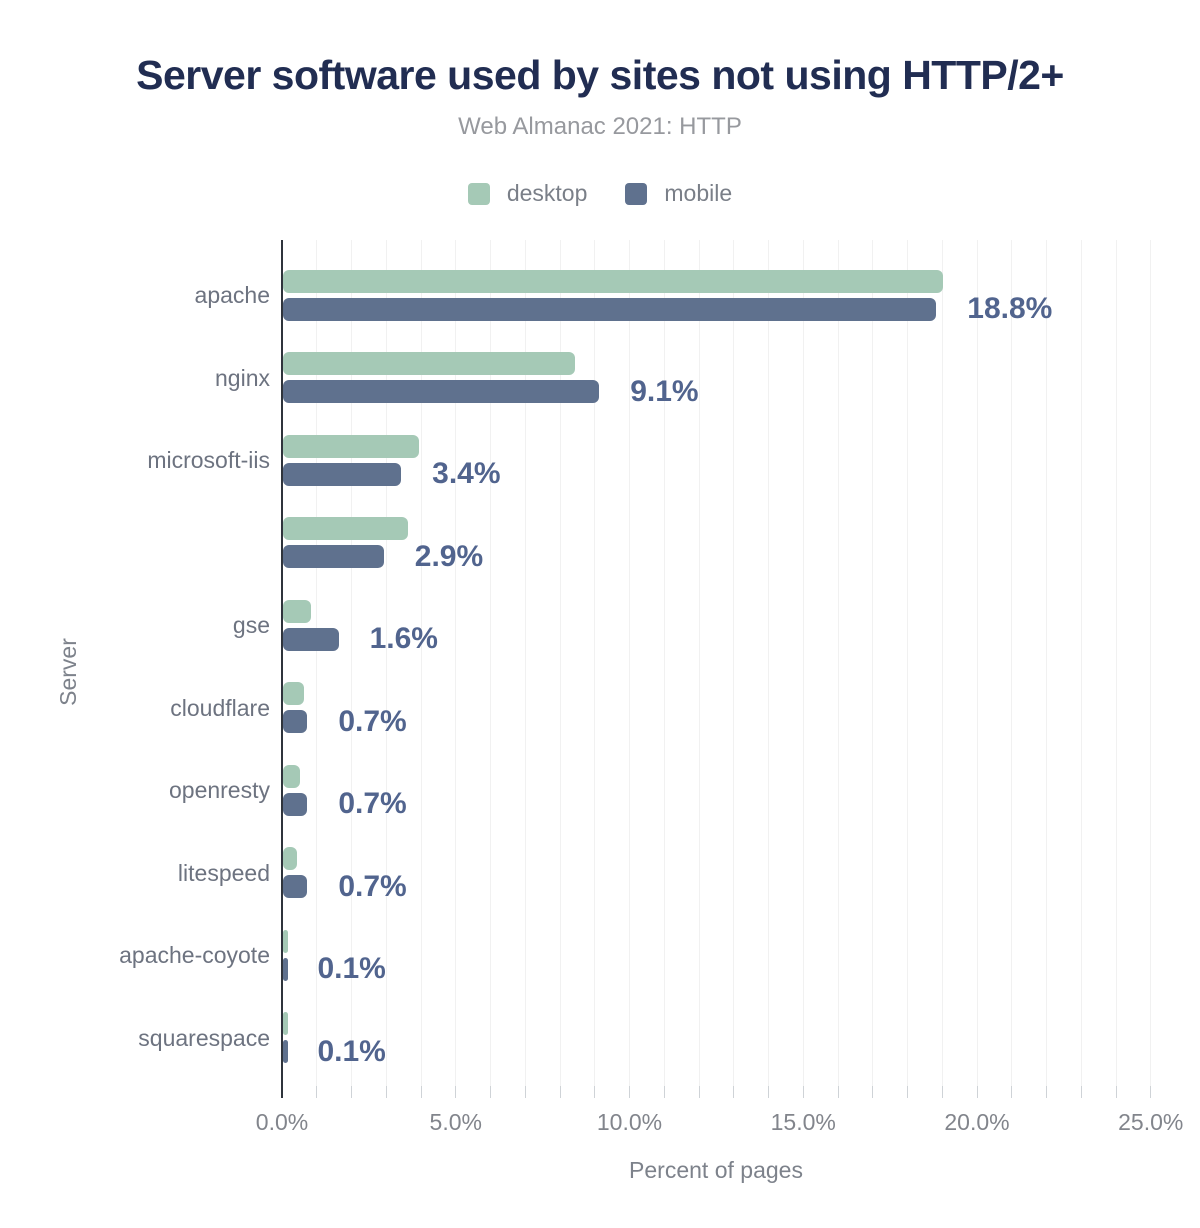  What do you see at coordinates (698, 193) in the screenshot?
I see `legend-label-mobile: mobile` at bounding box center [698, 193].